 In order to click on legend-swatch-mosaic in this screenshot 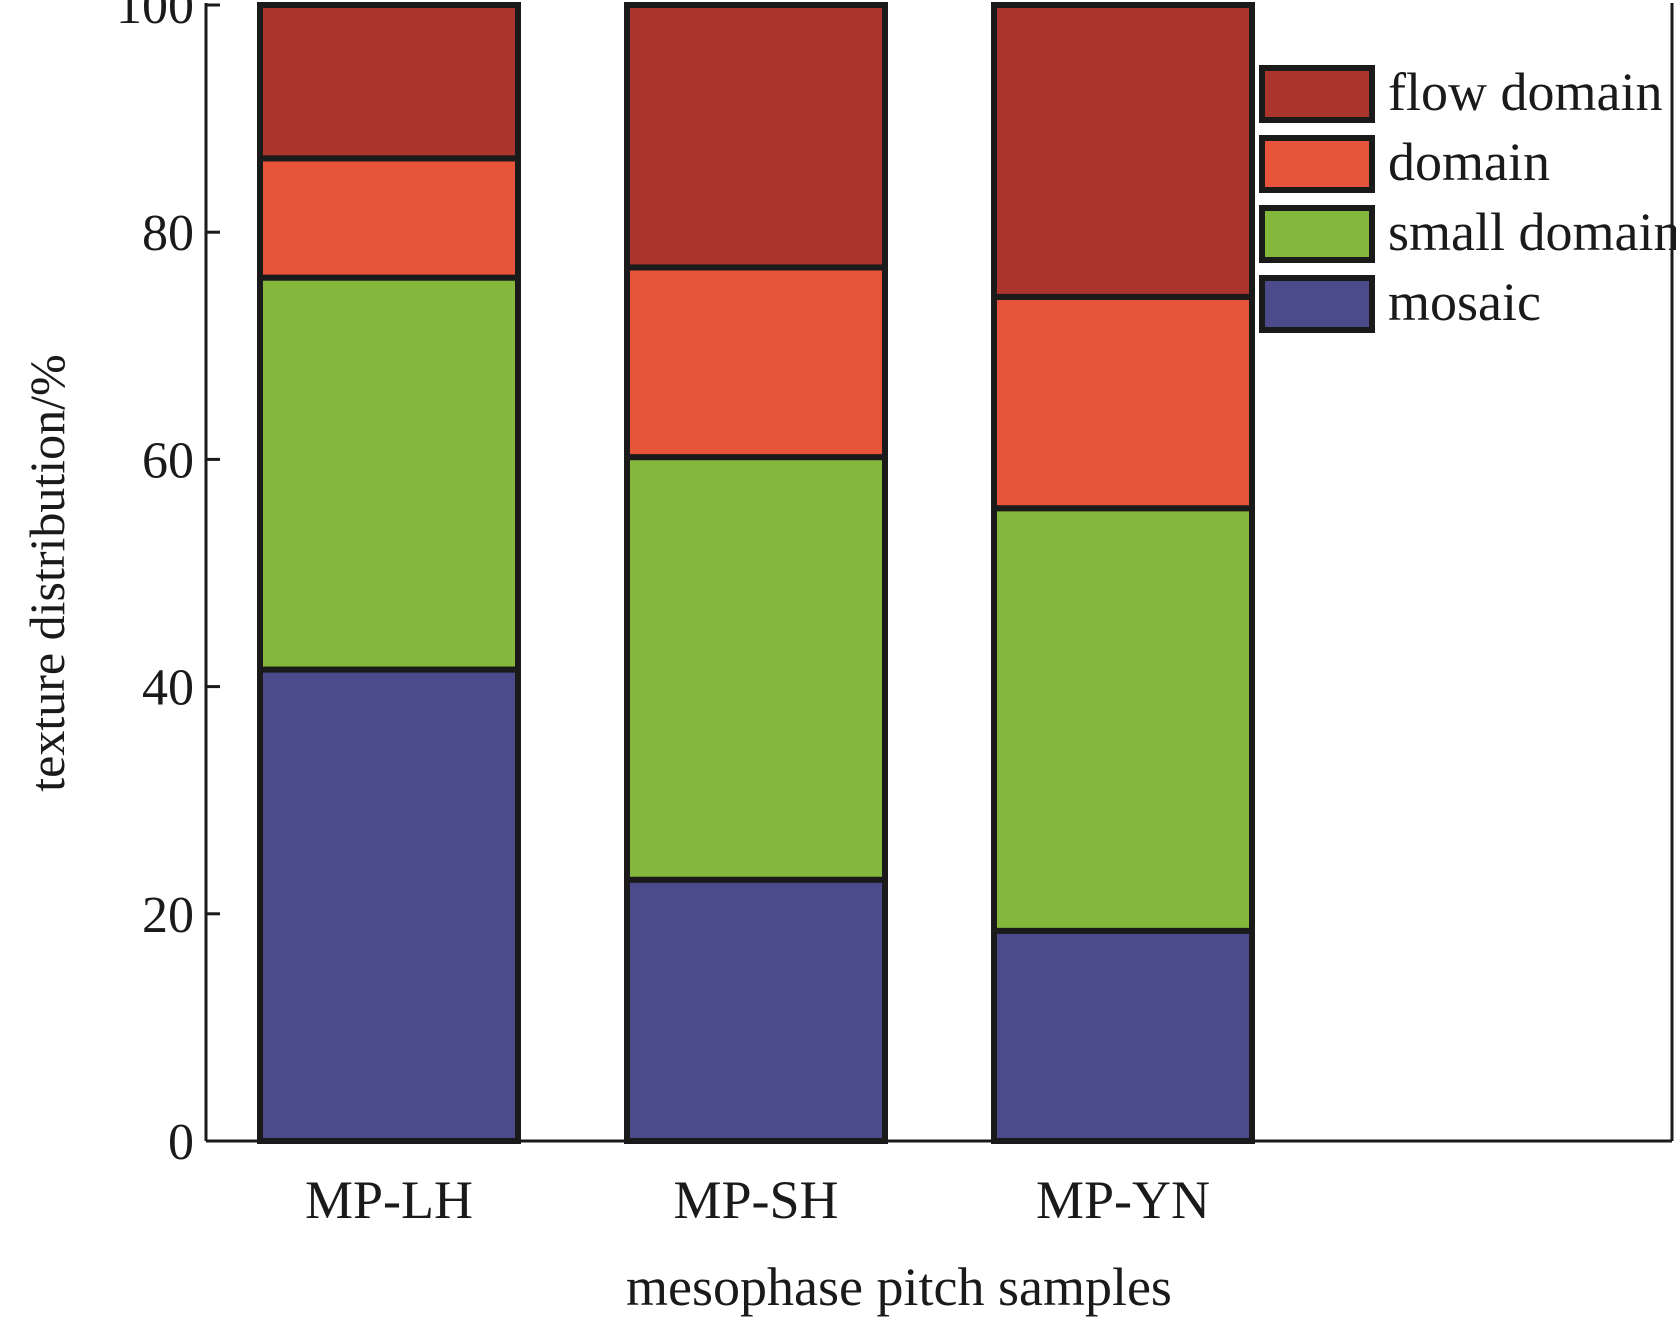, I will do `click(1317, 304)`.